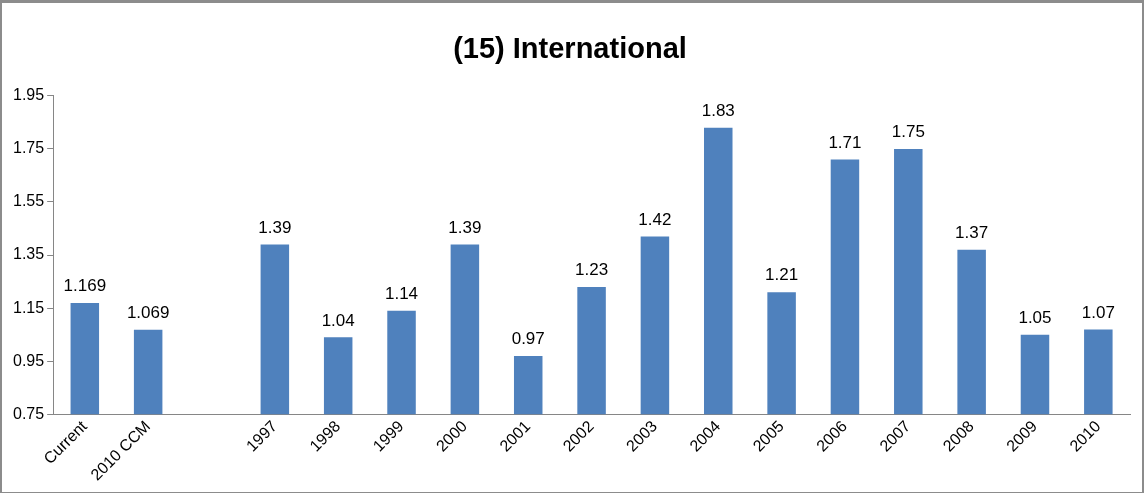 The height and width of the screenshot is (493, 1144). Describe the element at coordinates (528, 339) in the screenshot. I see `data-label: 0.97` at that location.